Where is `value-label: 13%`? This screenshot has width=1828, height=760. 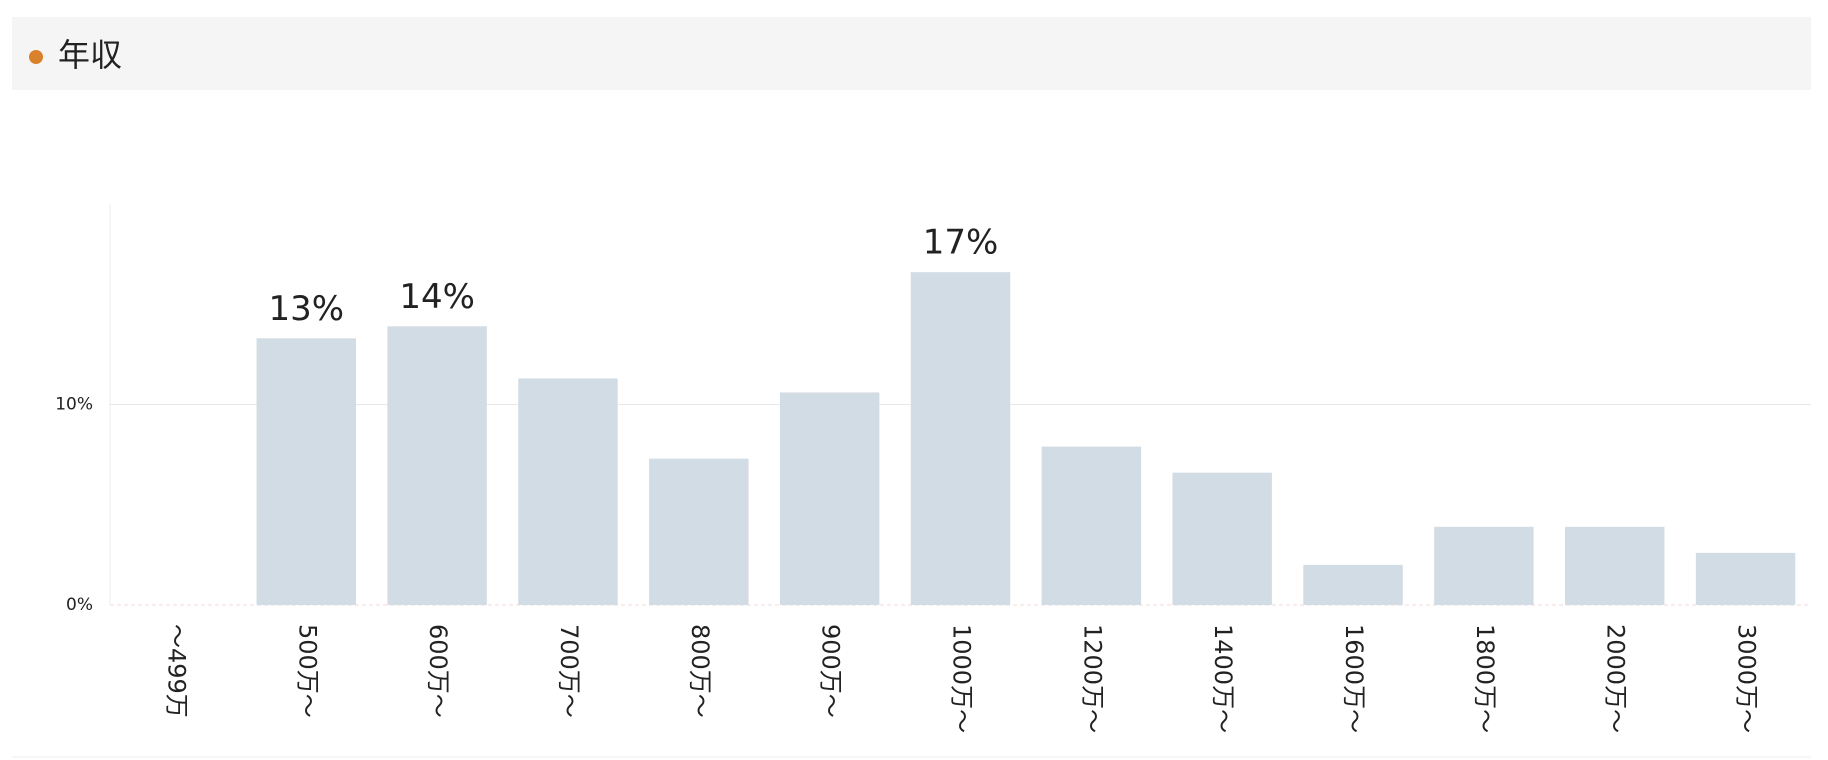
value-label: 13% is located at coordinates (306, 309).